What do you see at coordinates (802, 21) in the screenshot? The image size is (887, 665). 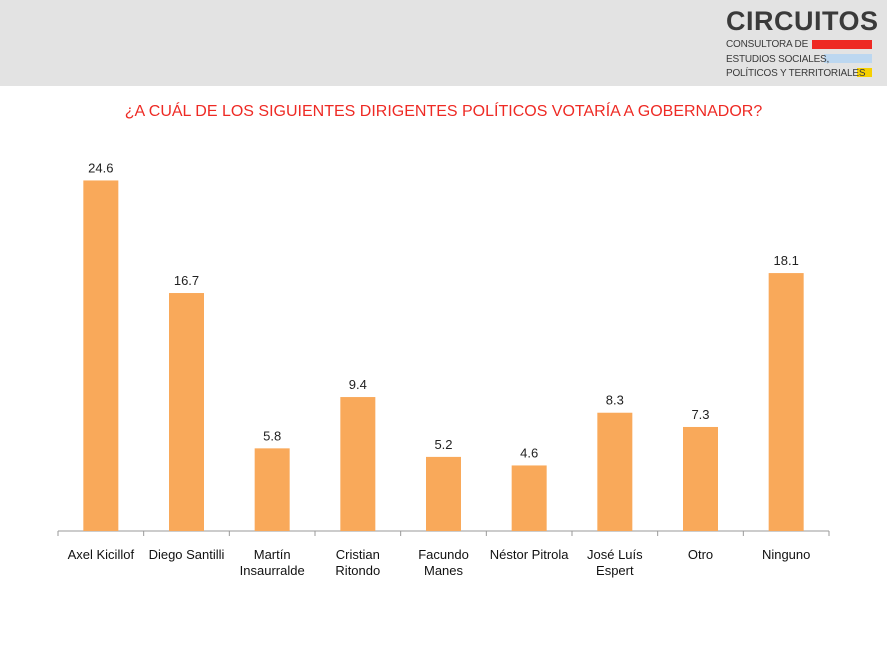 I see `logo-title: CIRCUITOS` at bounding box center [802, 21].